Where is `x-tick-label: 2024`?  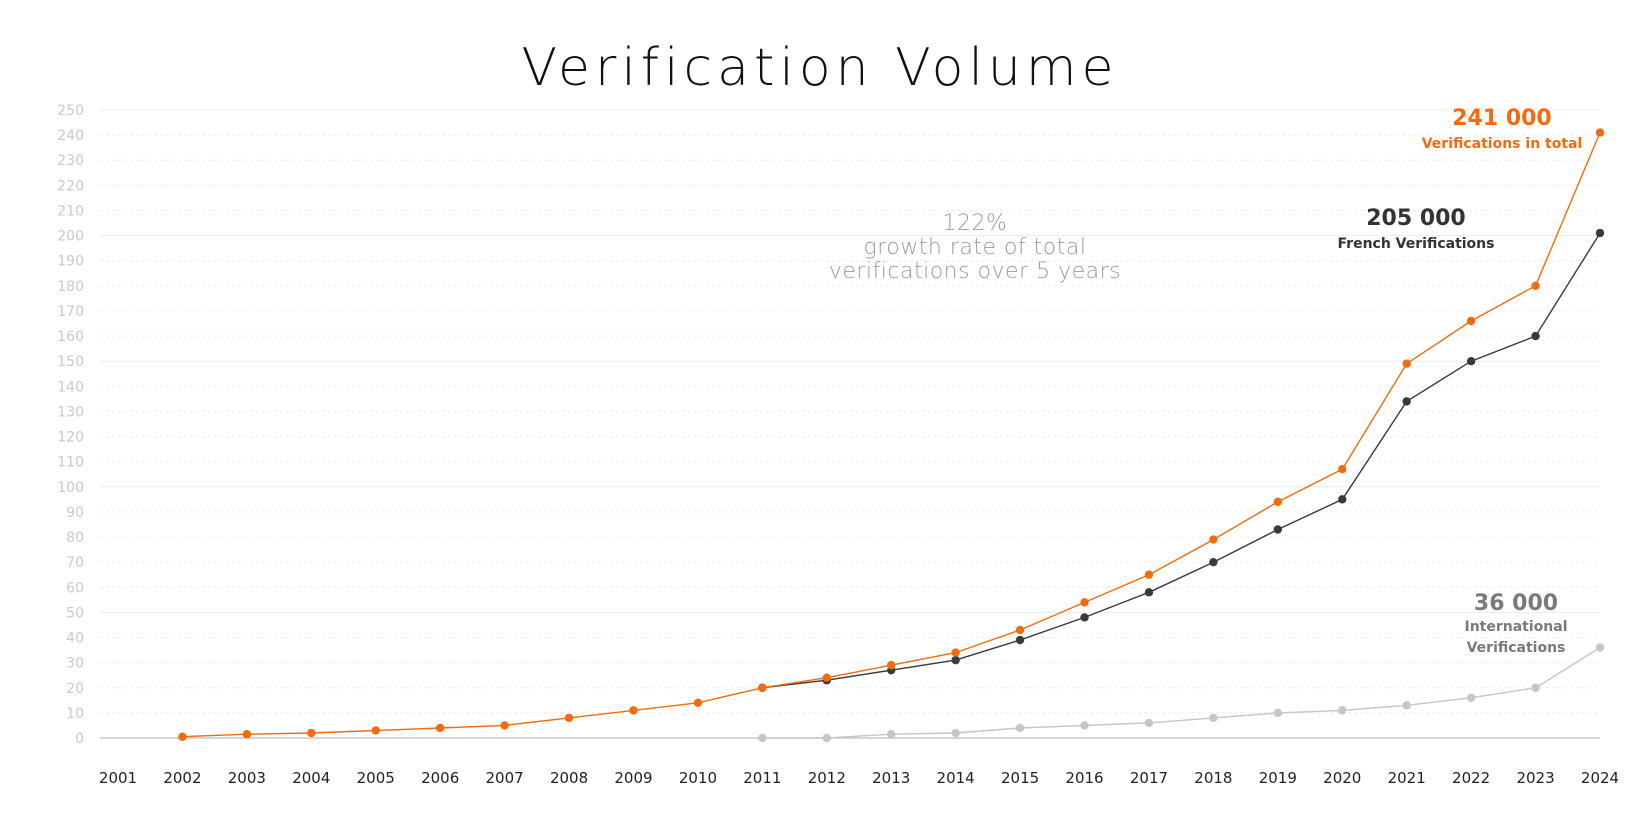 x-tick-label: 2024 is located at coordinates (1600, 778).